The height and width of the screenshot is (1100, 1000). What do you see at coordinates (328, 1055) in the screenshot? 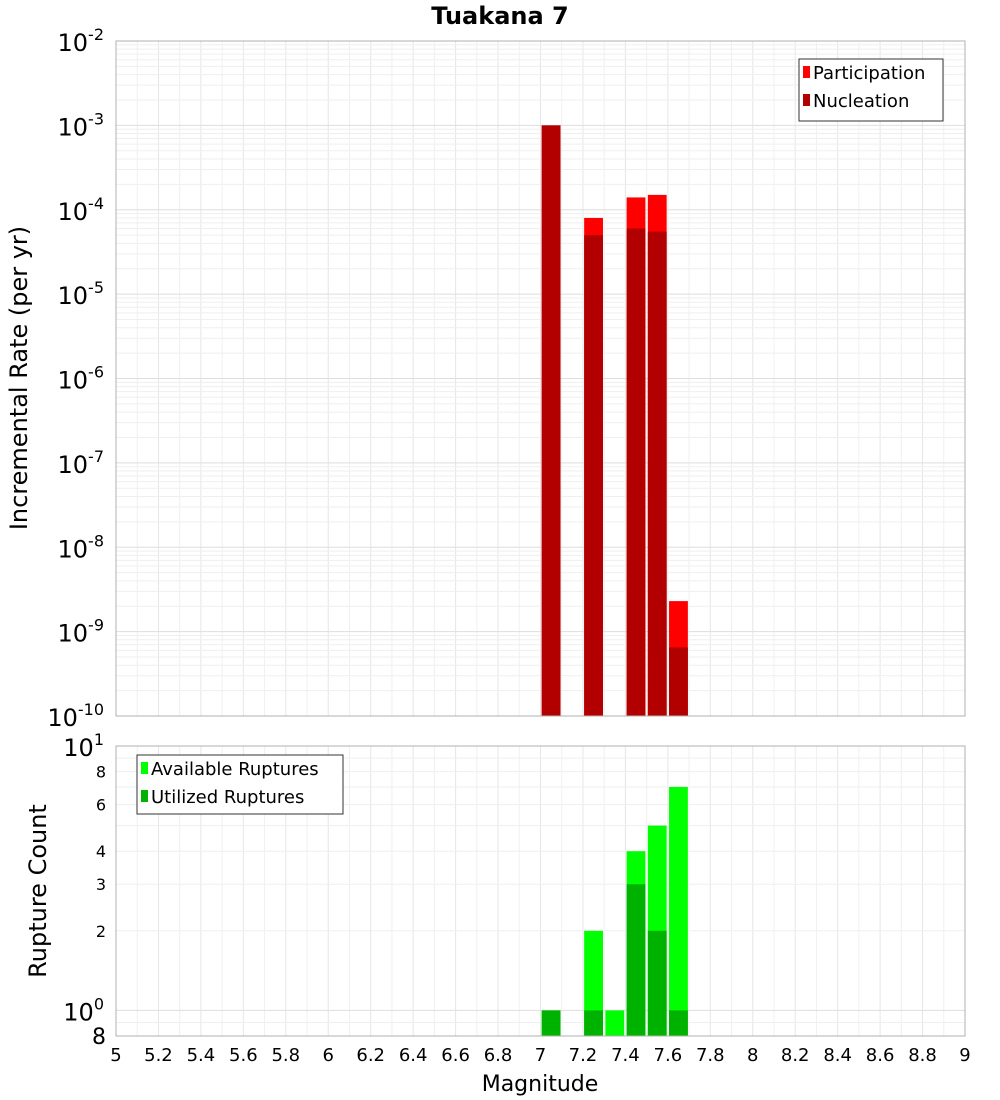
I see `x-tick-label: 6` at bounding box center [328, 1055].